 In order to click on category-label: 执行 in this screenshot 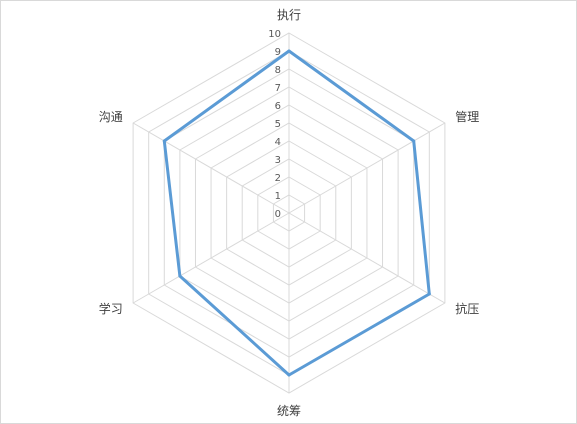, I will do `click(289, 15)`.